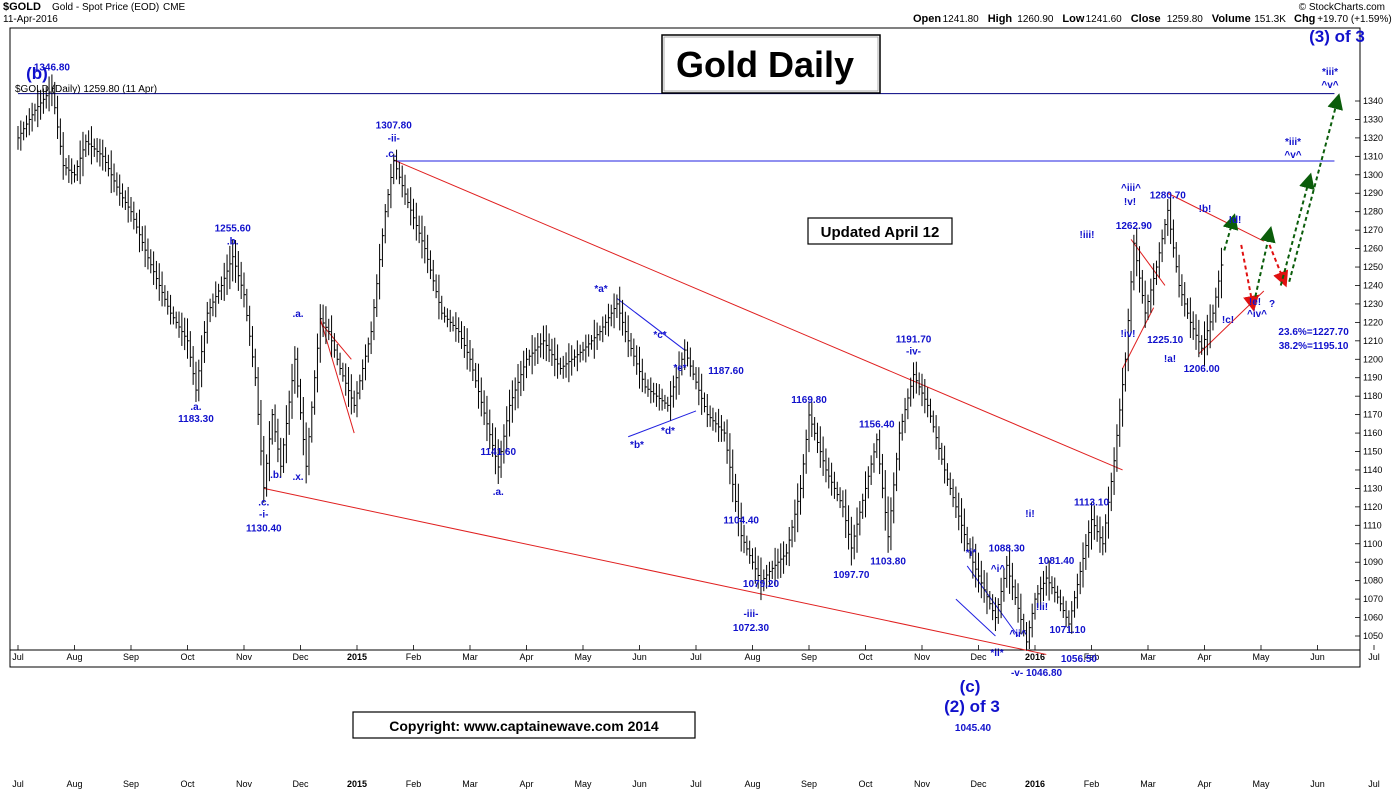 This screenshot has height=796, width=1400. What do you see at coordinates (1205, 209) in the screenshot?
I see `wave-label: !b!` at bounding box center [1205, 209].